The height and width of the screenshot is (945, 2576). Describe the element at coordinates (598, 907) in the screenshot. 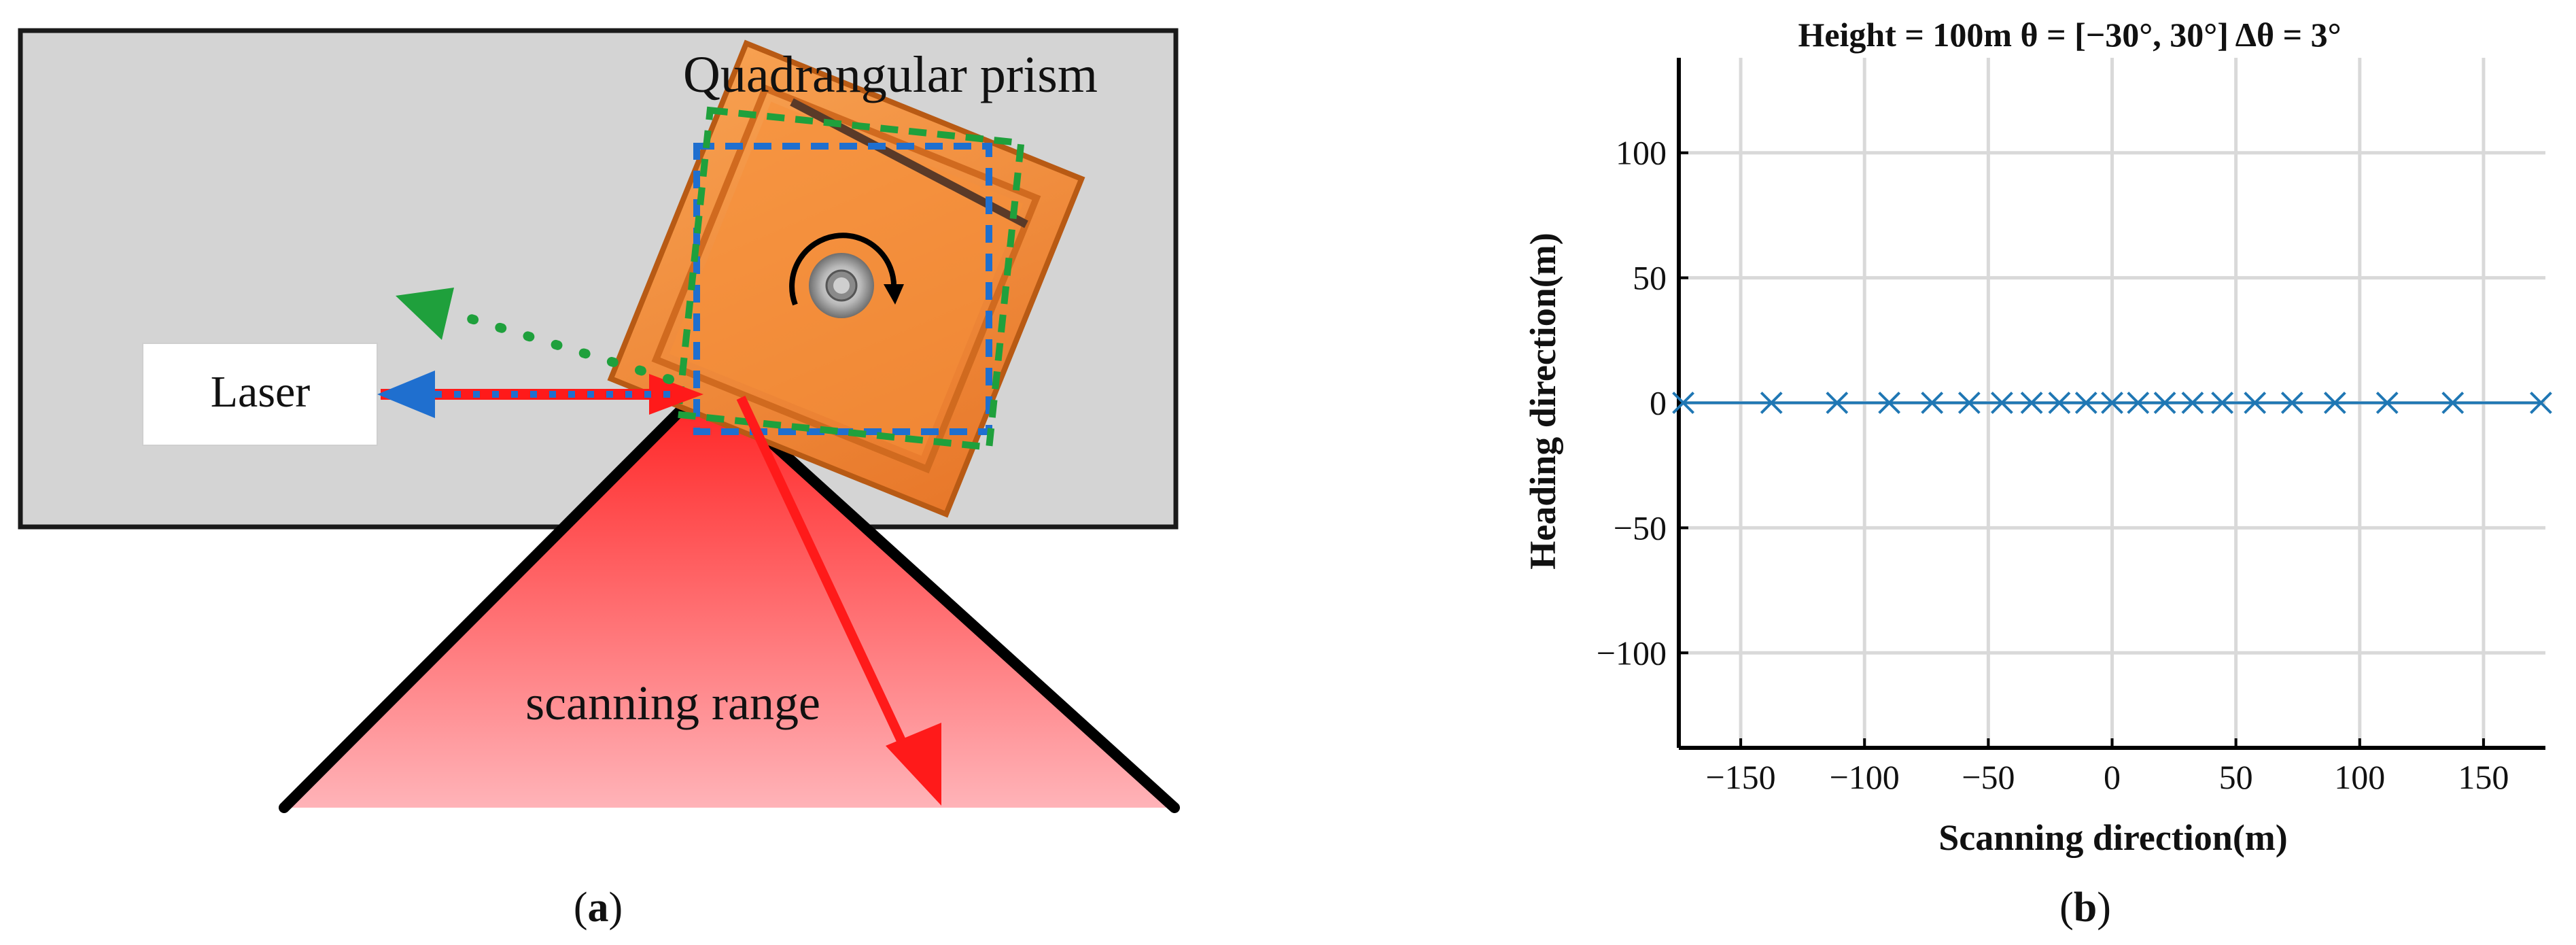

I see `panel-a-caption: (a)` at that location.